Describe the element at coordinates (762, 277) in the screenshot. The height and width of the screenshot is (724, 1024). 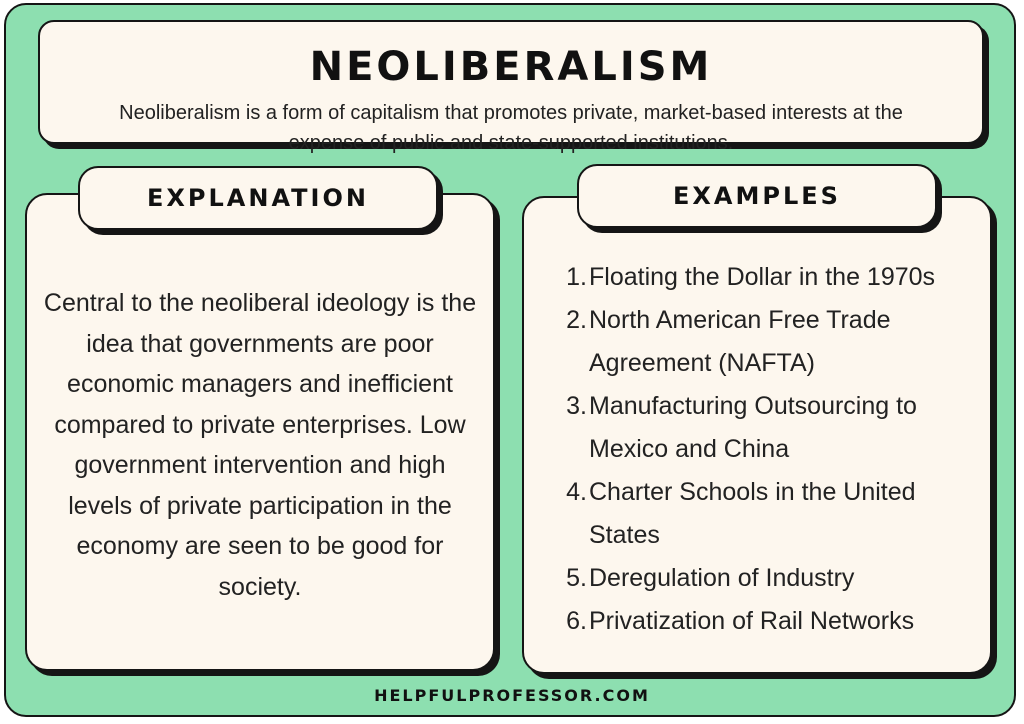
I see `list-item-text: Floating the Dollar in the 1970s` at that location.